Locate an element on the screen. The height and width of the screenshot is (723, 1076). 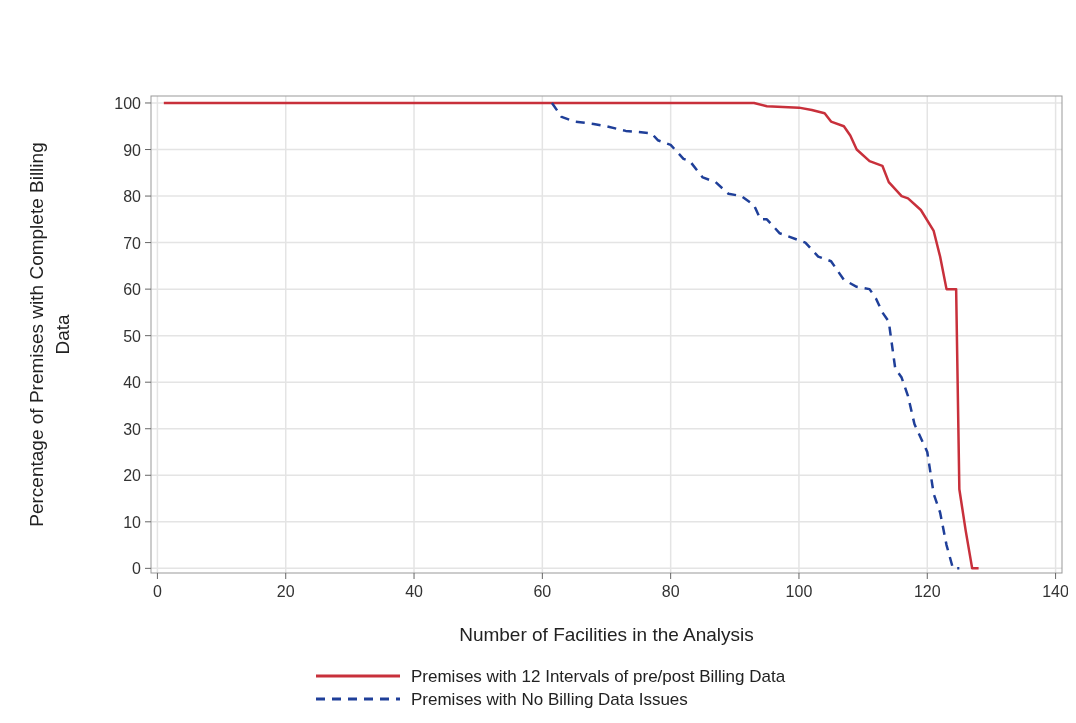
x-tick-label: 100 is located at coordinates (799, 591).